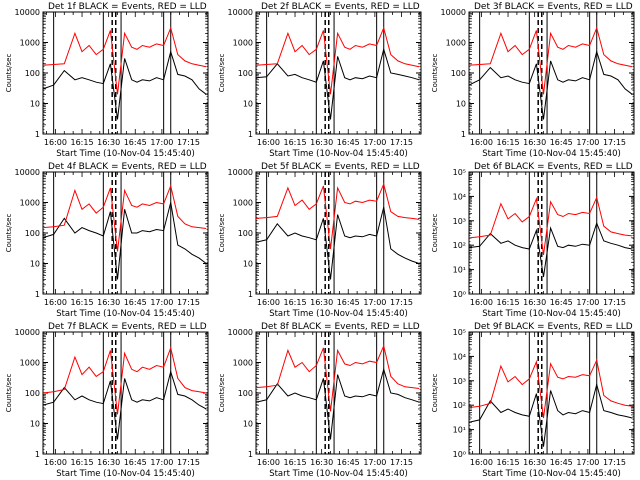 The width and height of the screenshot is (640, 480). What do you see at coordinates (553, 7) in the screenshot?
I see `panel-title: Det 3f BLACK = Events, RED = LLD` at bounding box center [553, 7].